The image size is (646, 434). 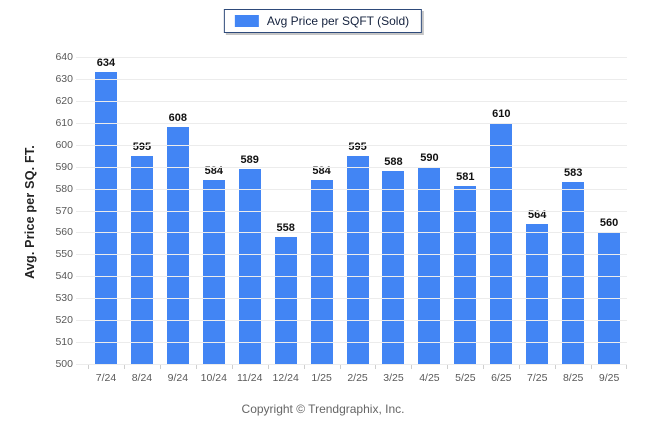 What do you see at coordinates (429, 378) in the screenshot?
I see `x-tick-label: 4/25` at bounding box center [429, 378].